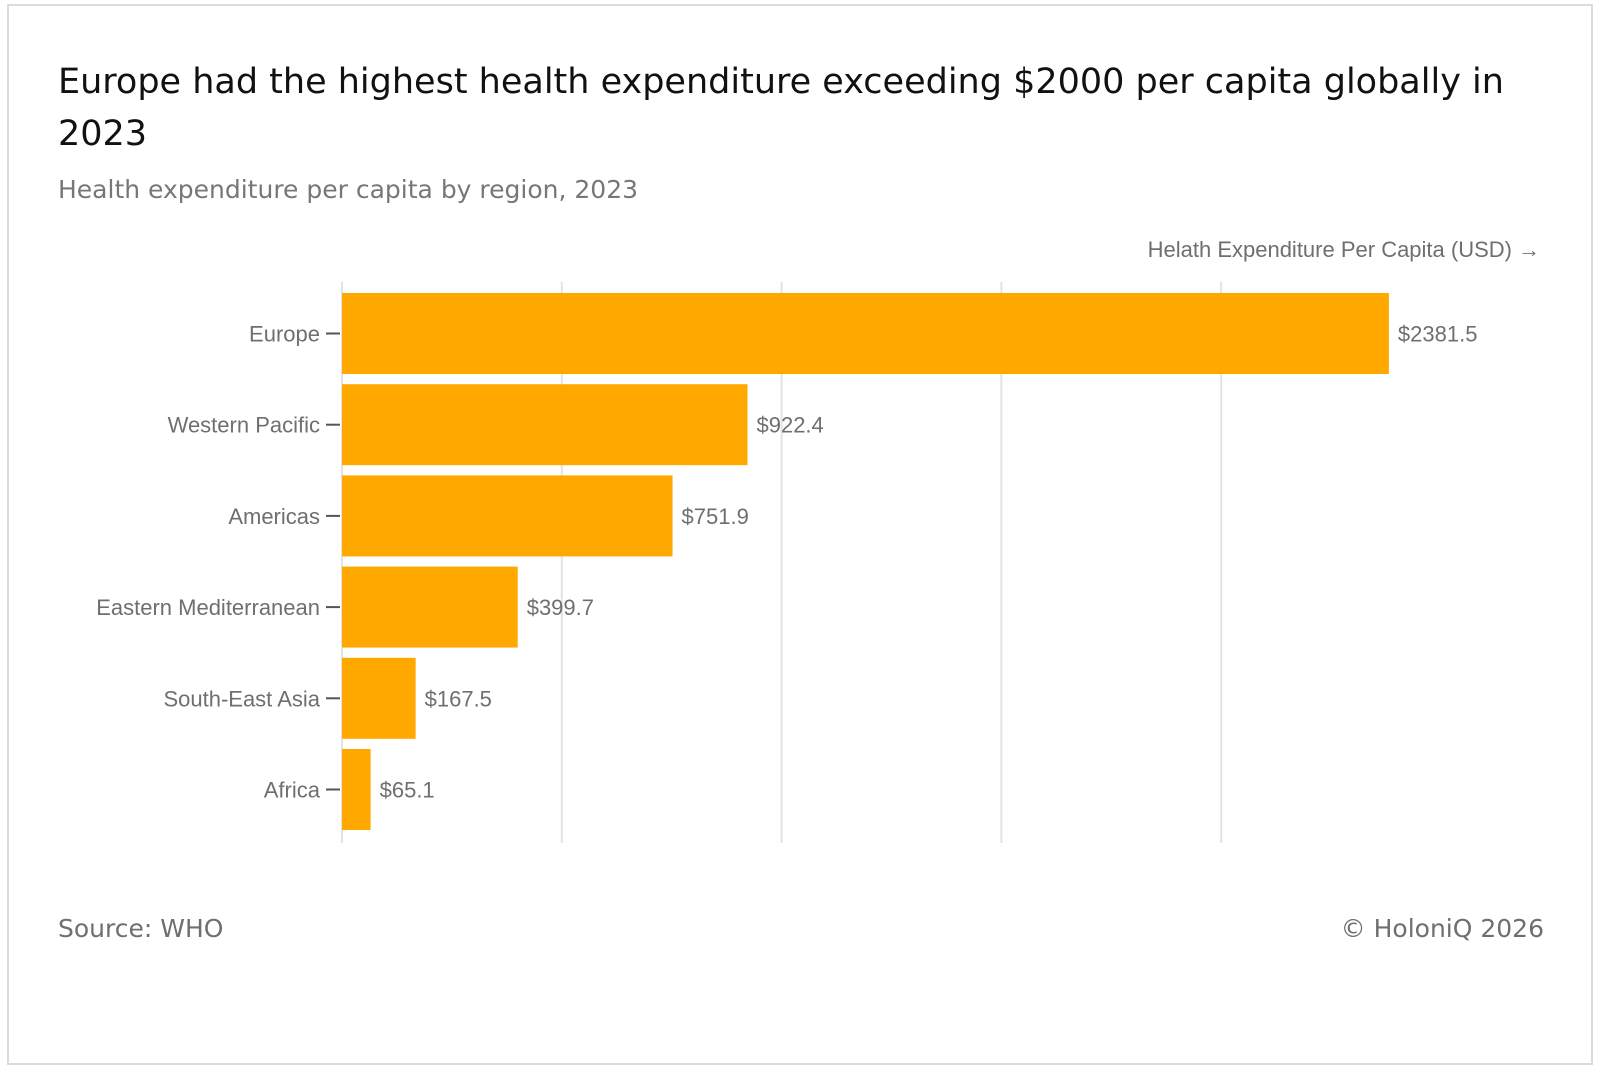 This screenshot has height=1069, width=1600. Describe the element at coordinates (1529, 249) in the screenshot. I see `arrow-right-icon: →` at that location.